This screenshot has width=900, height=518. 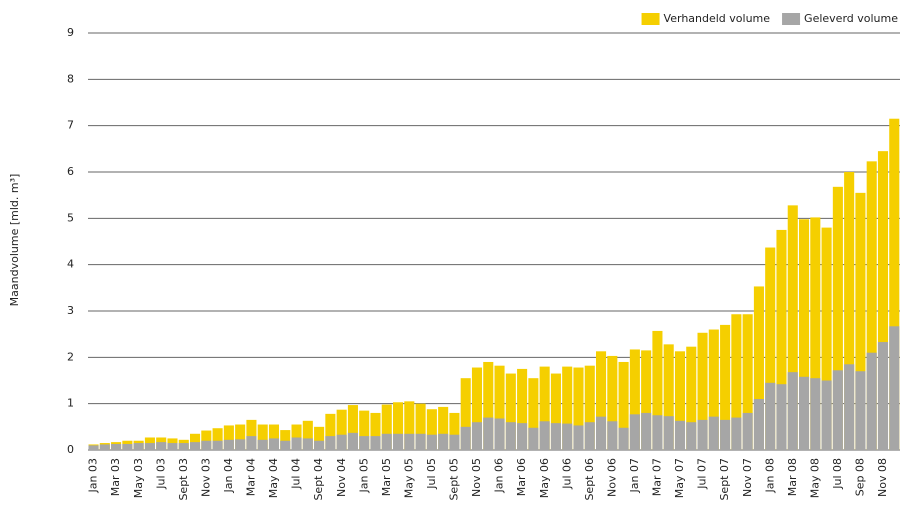 What do you see at coordinates (70, 356) in the screenshot?
I see `y-tick-label: 2` at bounding box center [70, 356].